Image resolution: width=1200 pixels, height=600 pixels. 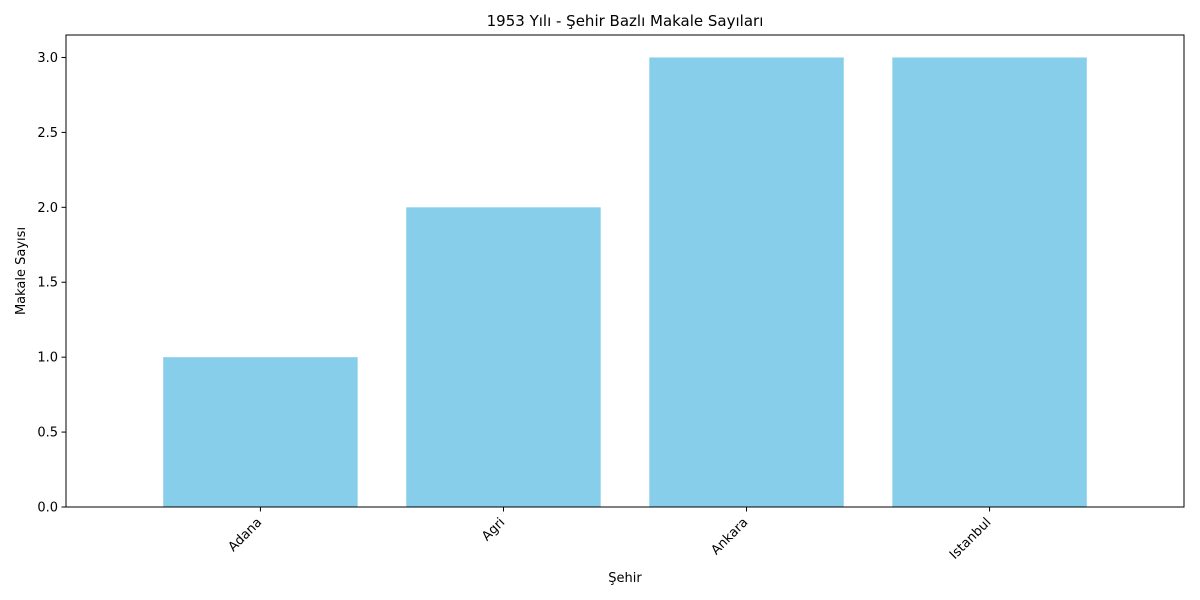 I want to click on x-tick-label-ankara: Ankara, so click(x=729, y=536).